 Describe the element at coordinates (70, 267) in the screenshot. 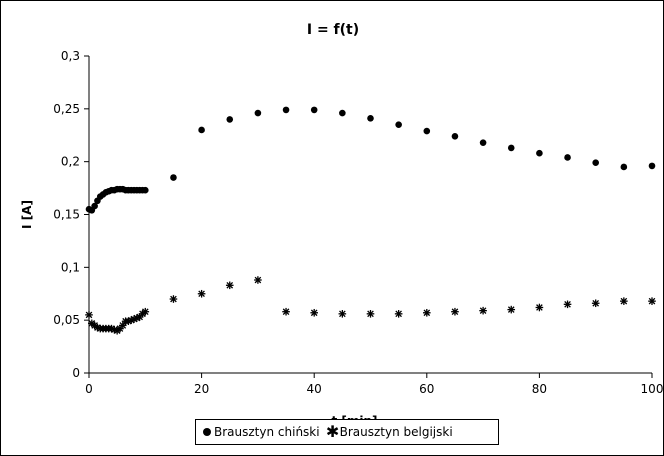

I see `y-tick-label: 0,1` at that location.